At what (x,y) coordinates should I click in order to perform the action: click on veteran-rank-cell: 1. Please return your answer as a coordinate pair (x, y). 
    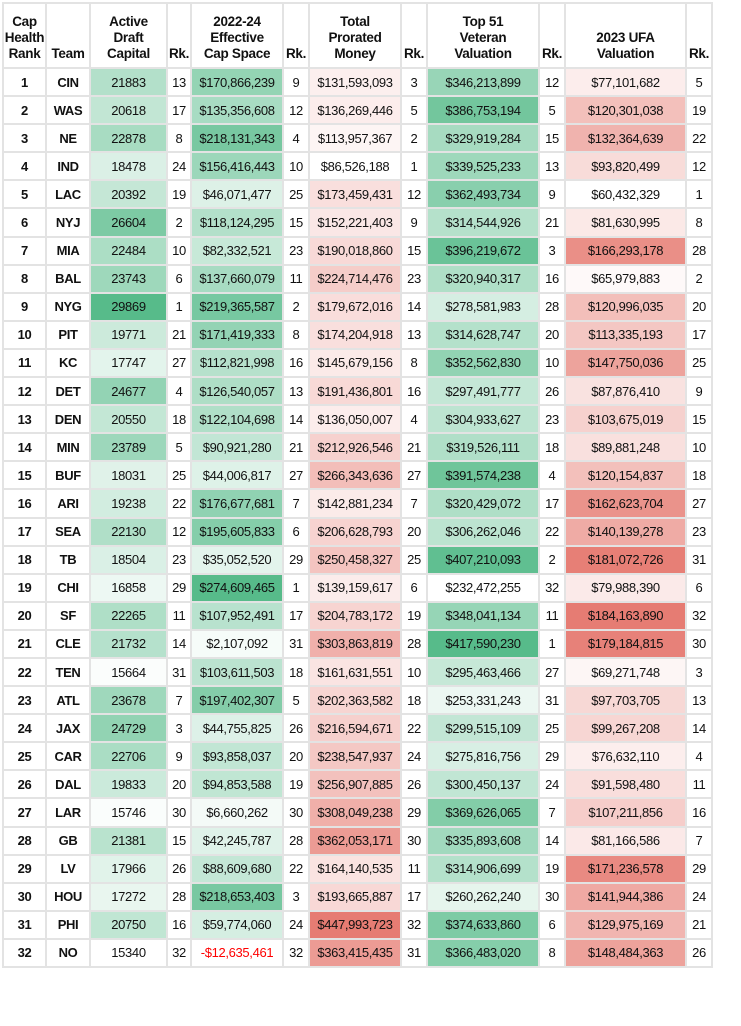
    Looking at the image, I should click on (552, 643).